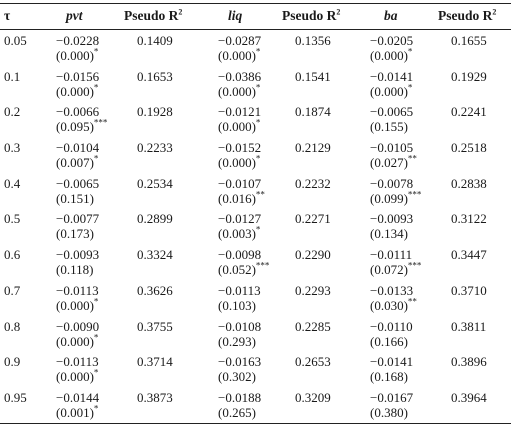 This screenshot has width=511, height=426. I want to click on pseudo-r2-liq-cell: 0.3209, so click(313, 397).